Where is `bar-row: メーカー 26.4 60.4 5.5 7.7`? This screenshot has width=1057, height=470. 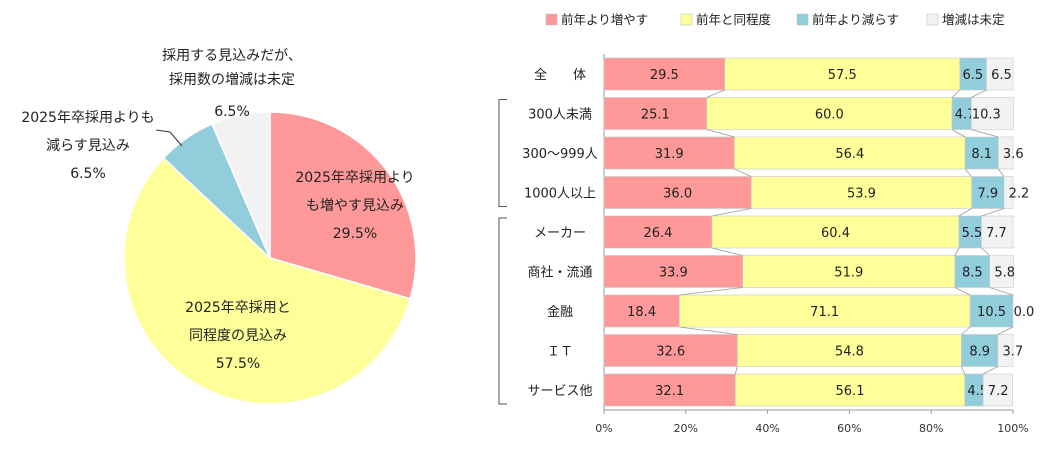 bar-row: メーカー 26.4 60.4 5.5 7.7 is located at coordinates (774, 232).